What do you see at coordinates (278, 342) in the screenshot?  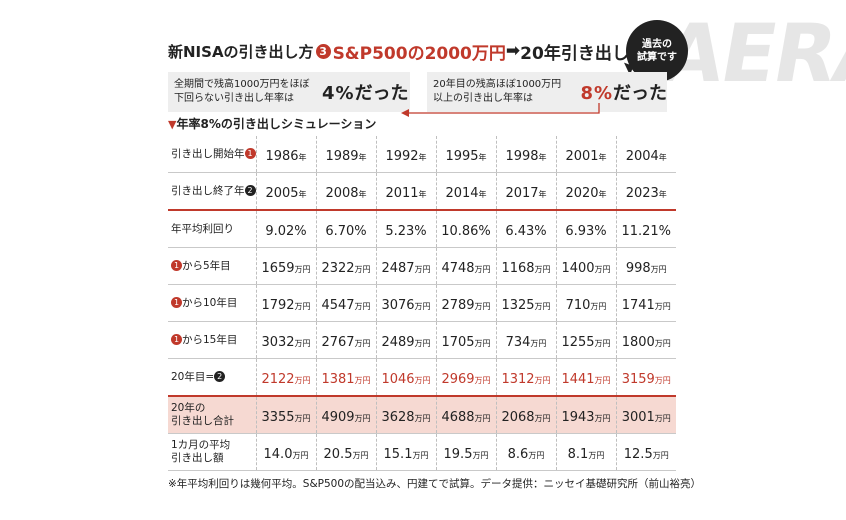 I see `cell-value: 3032` at bounding box center [278, 342].